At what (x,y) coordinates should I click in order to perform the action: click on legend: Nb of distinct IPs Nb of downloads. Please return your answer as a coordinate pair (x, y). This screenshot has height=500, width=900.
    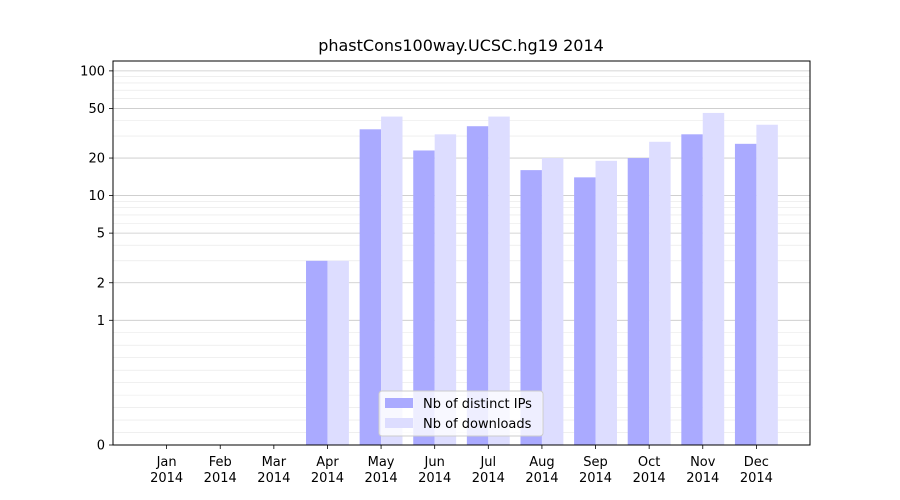
    Looking at the image, I should click on (461, 413).